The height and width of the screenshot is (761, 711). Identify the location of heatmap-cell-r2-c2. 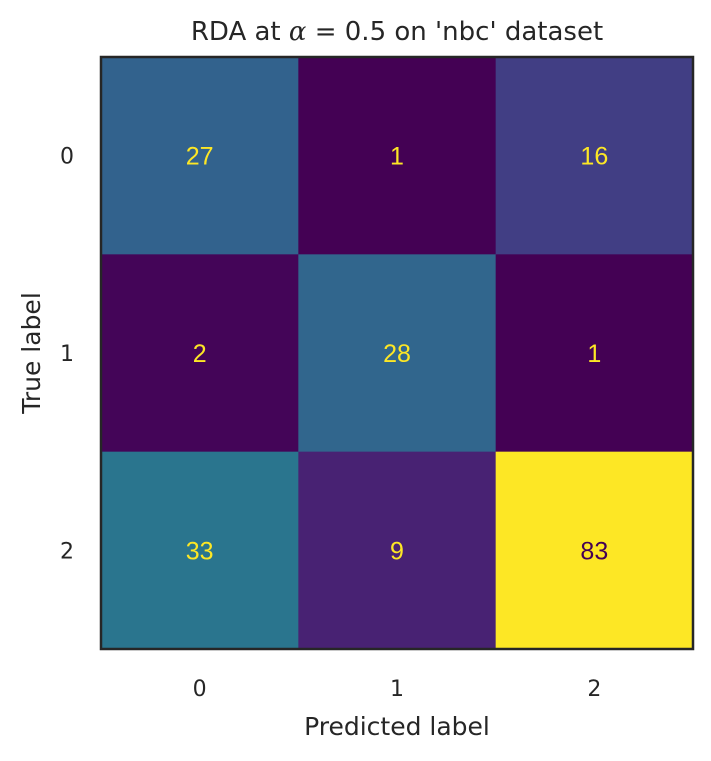
(594, 550).